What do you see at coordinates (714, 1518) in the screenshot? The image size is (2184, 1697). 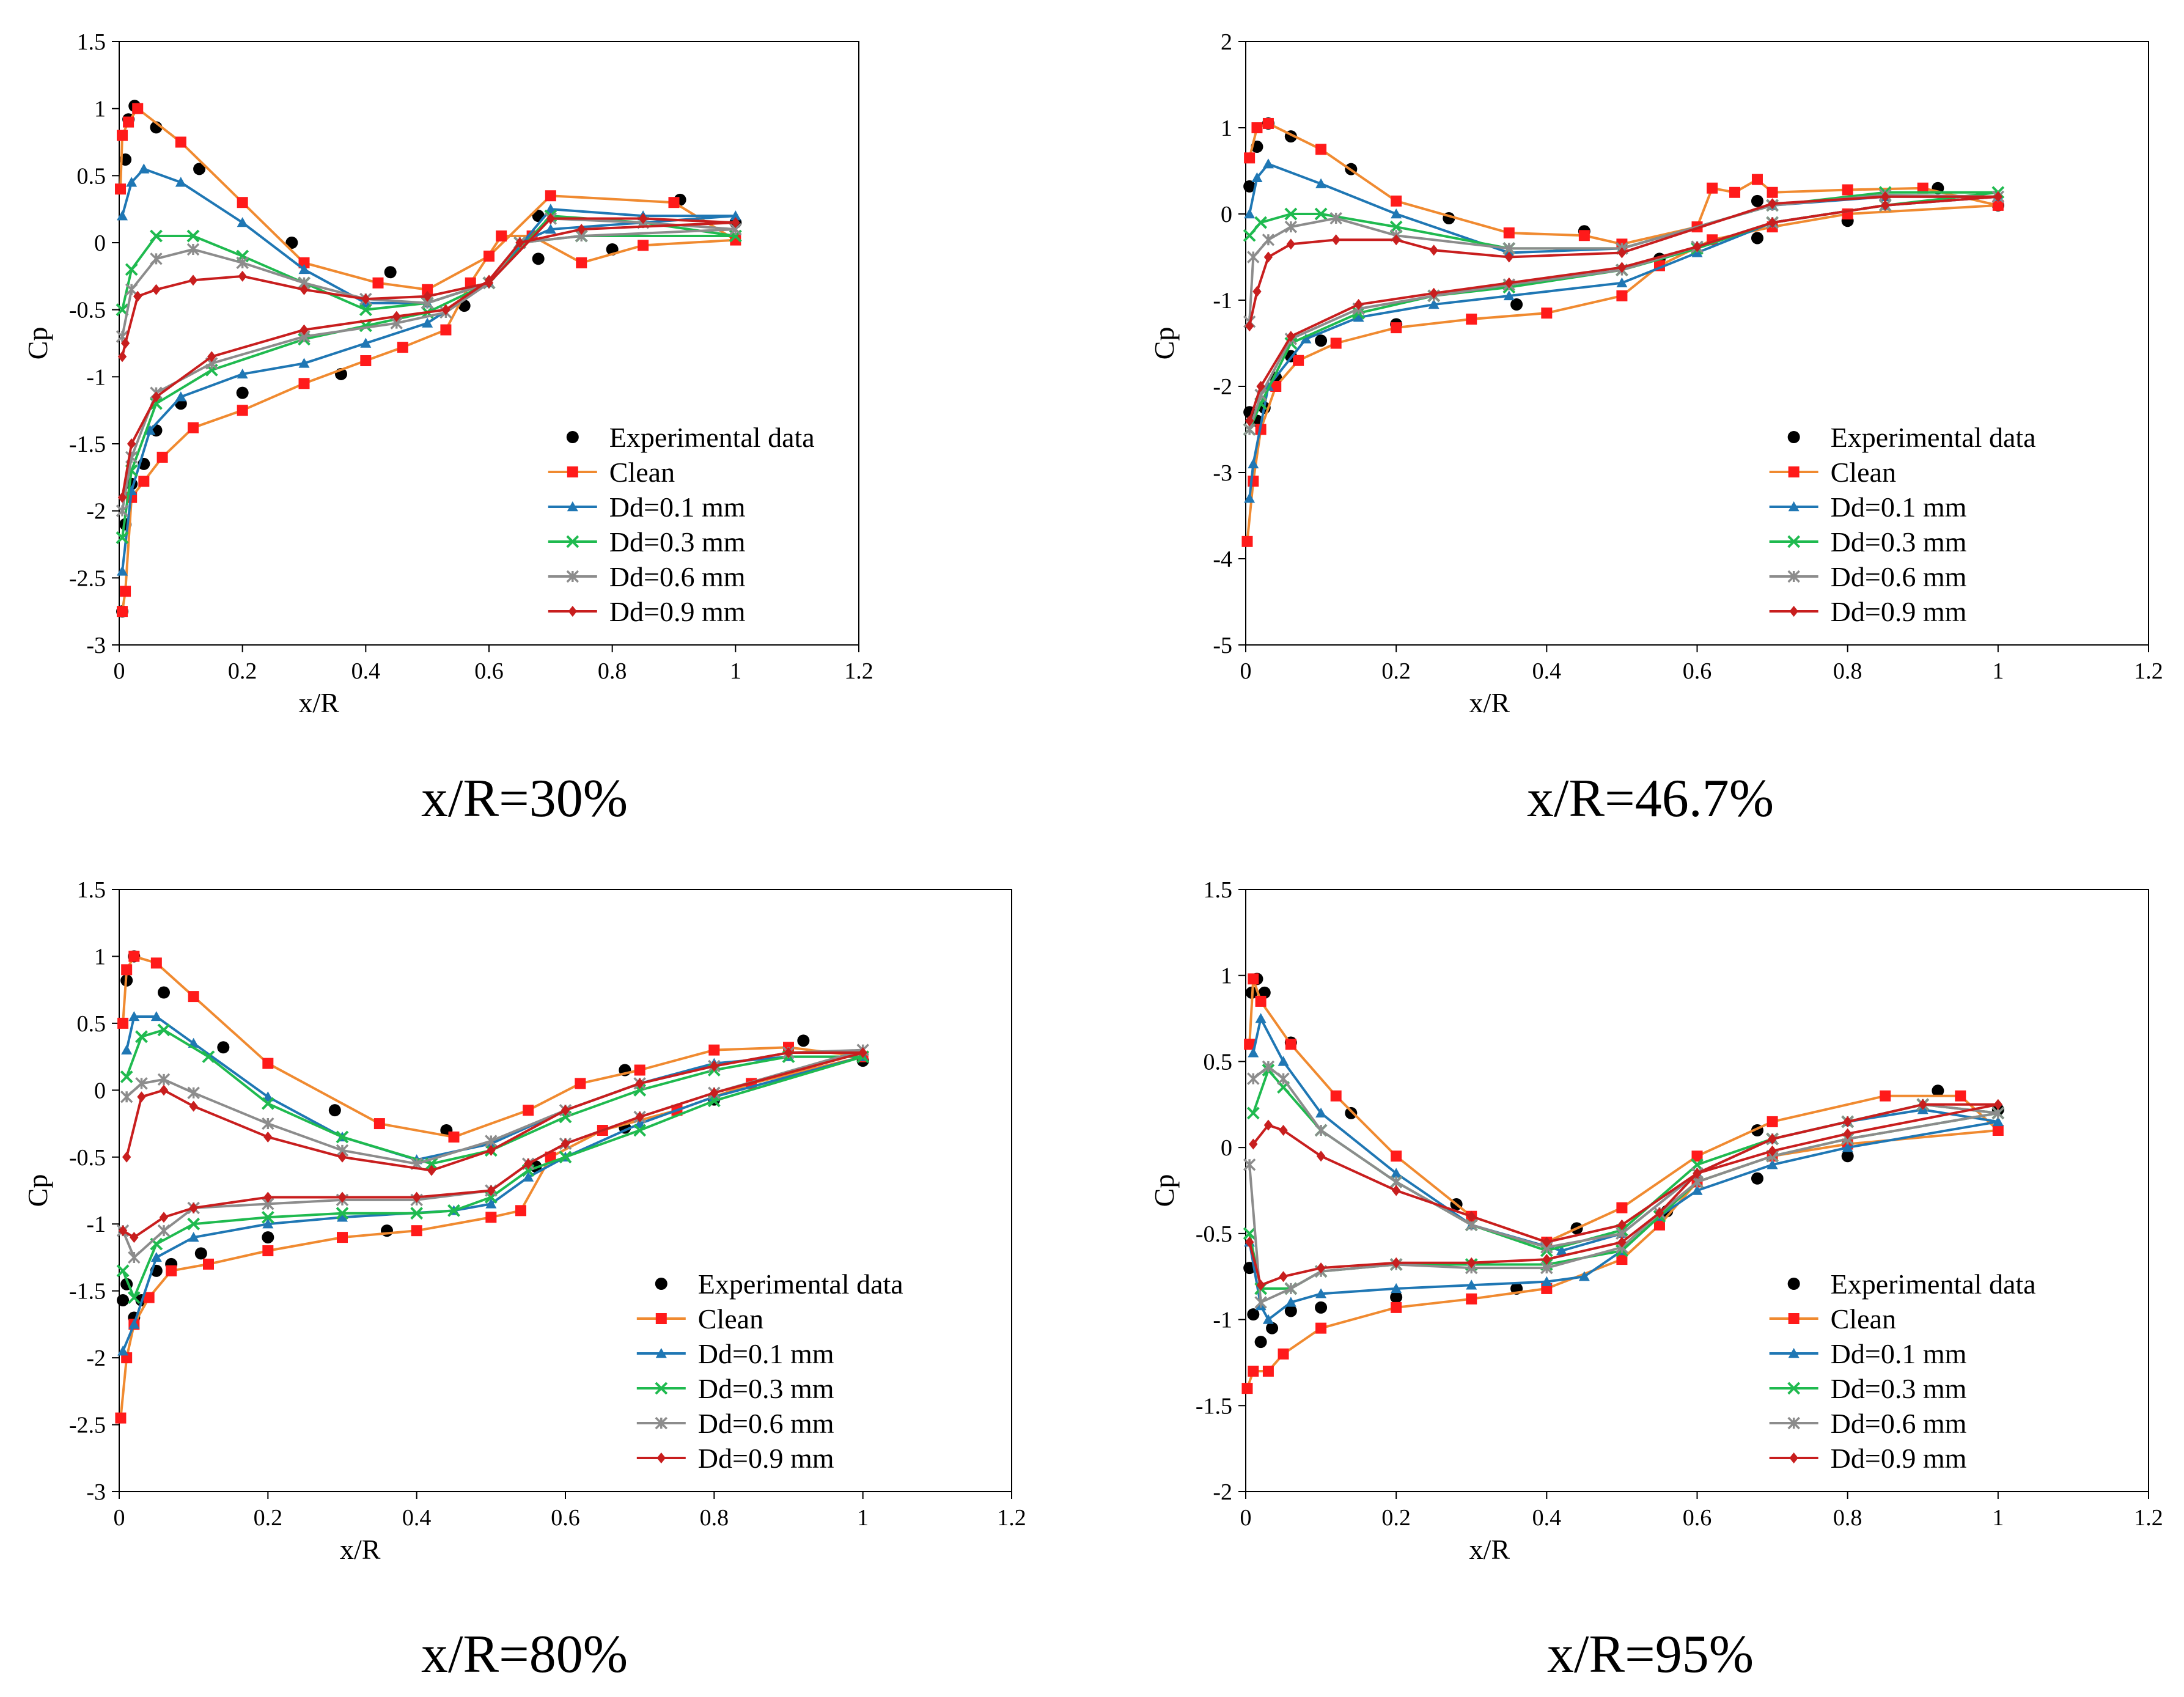 I see `x-tick-label: 0.8` at bounding box center [714, 1518].